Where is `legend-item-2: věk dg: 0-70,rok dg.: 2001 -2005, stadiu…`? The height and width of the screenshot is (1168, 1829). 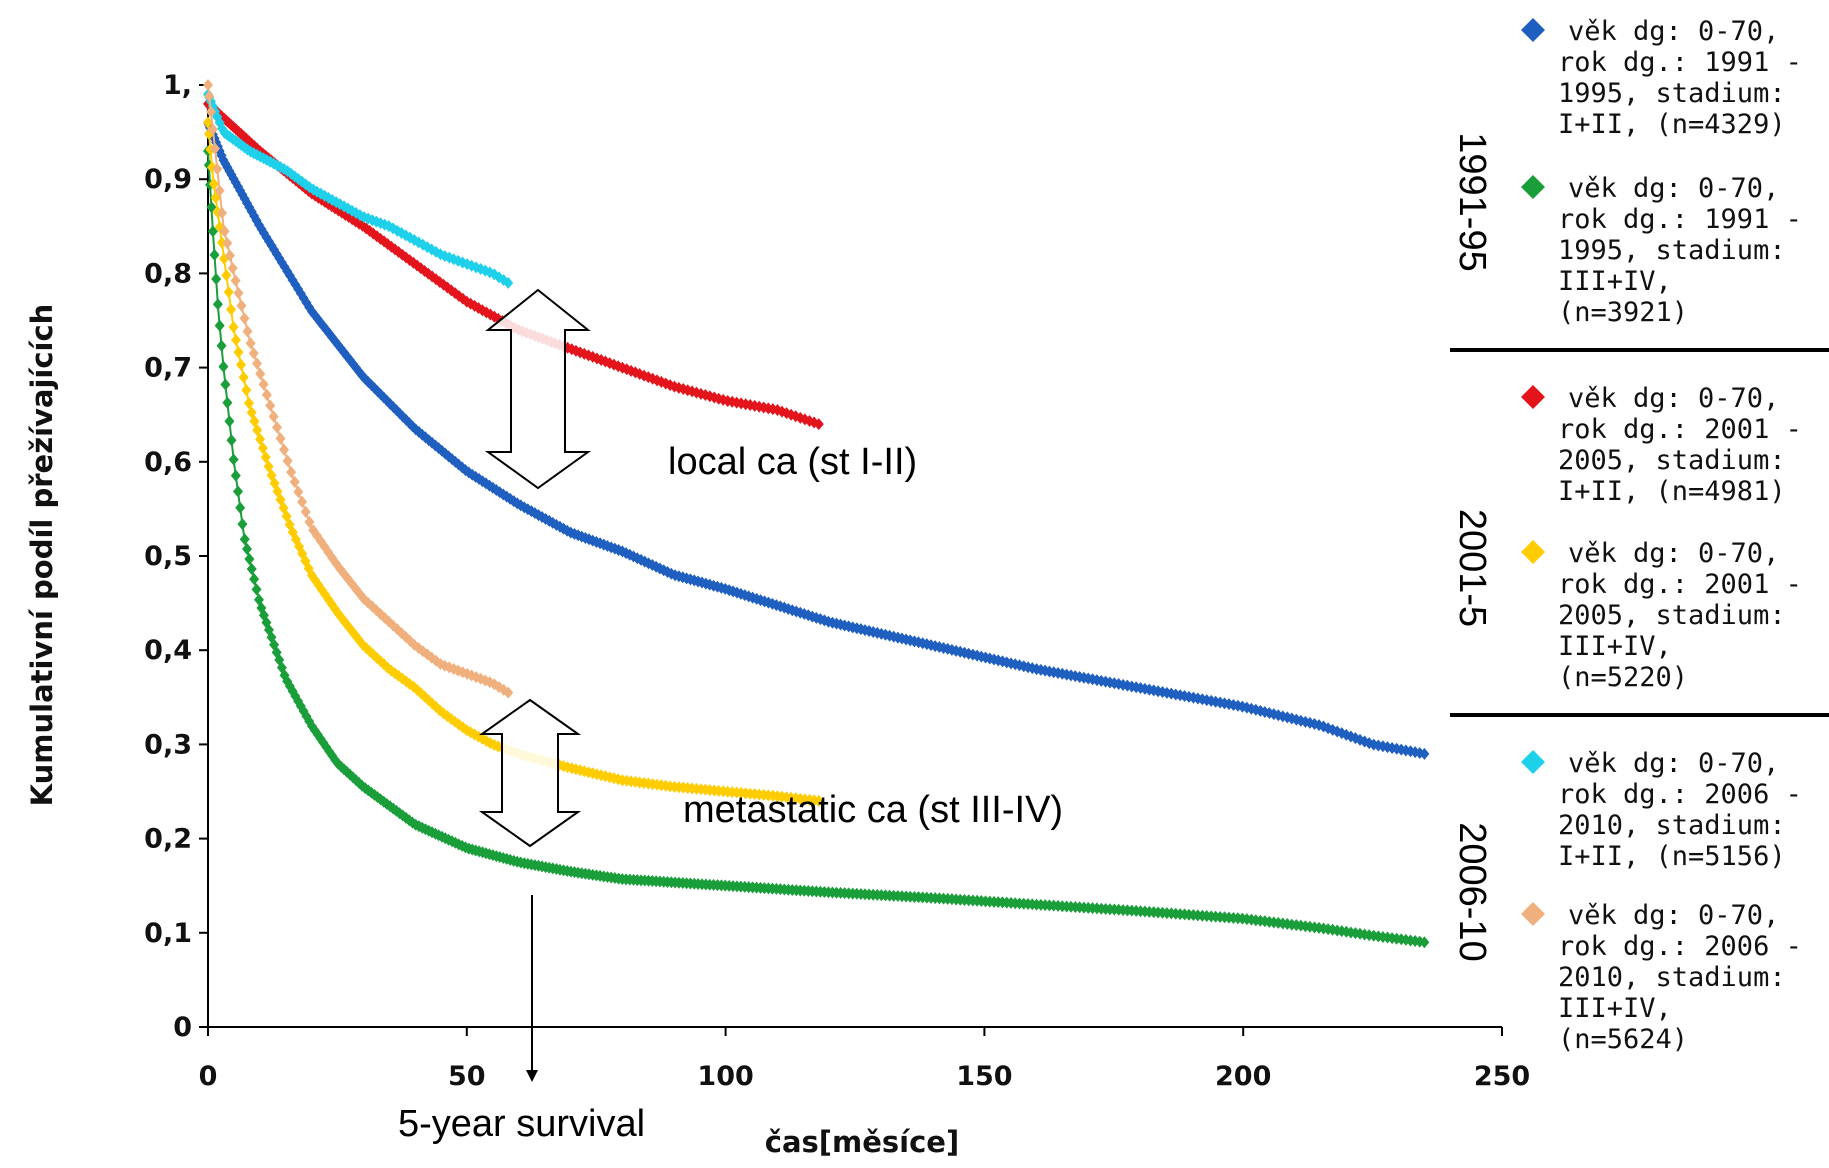 legend-item-2: věk dg: 0-70,rok dg.: 2001 -2005, stadiu… is located at coordinates (1661, 445).